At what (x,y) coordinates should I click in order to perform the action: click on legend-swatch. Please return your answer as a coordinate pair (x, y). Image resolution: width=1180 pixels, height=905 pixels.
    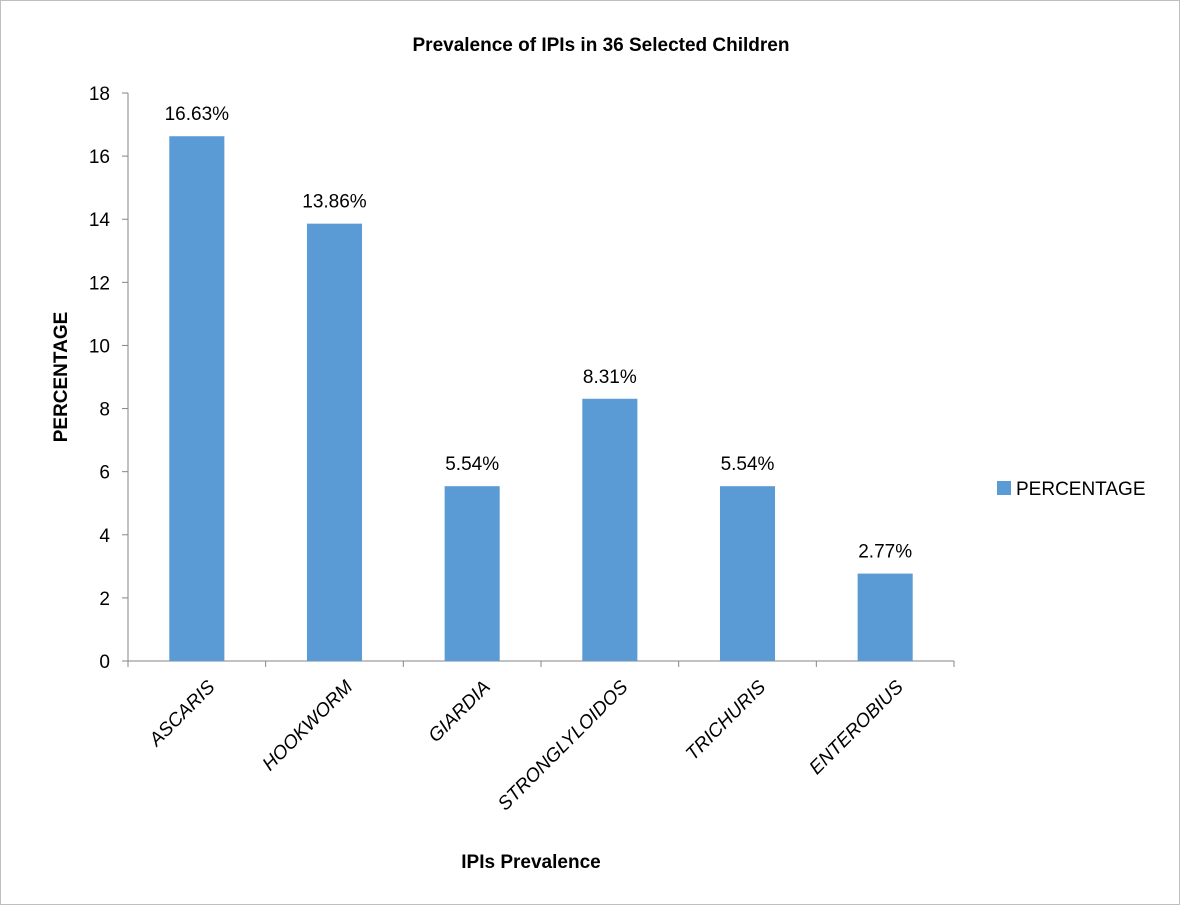
    Looking at the image, I should click on (1004, 488).